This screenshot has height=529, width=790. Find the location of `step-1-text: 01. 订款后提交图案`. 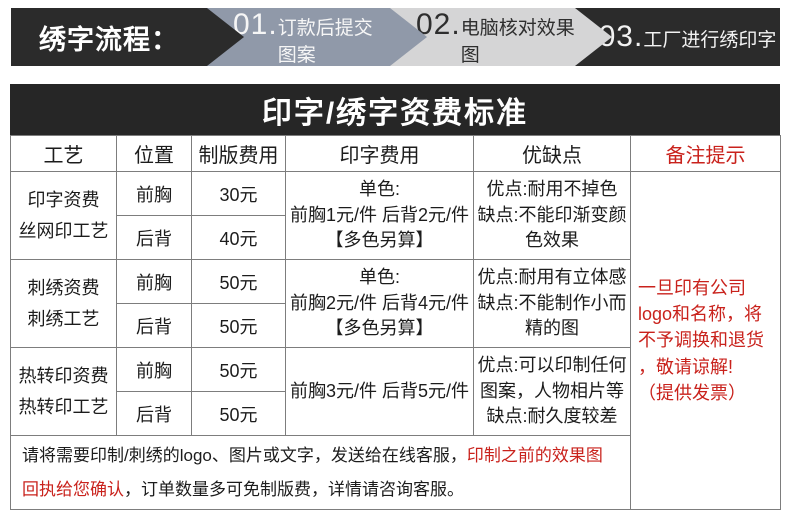

step-1-text: 01. 订款后提交图案 is located at coordinates (311, 37).